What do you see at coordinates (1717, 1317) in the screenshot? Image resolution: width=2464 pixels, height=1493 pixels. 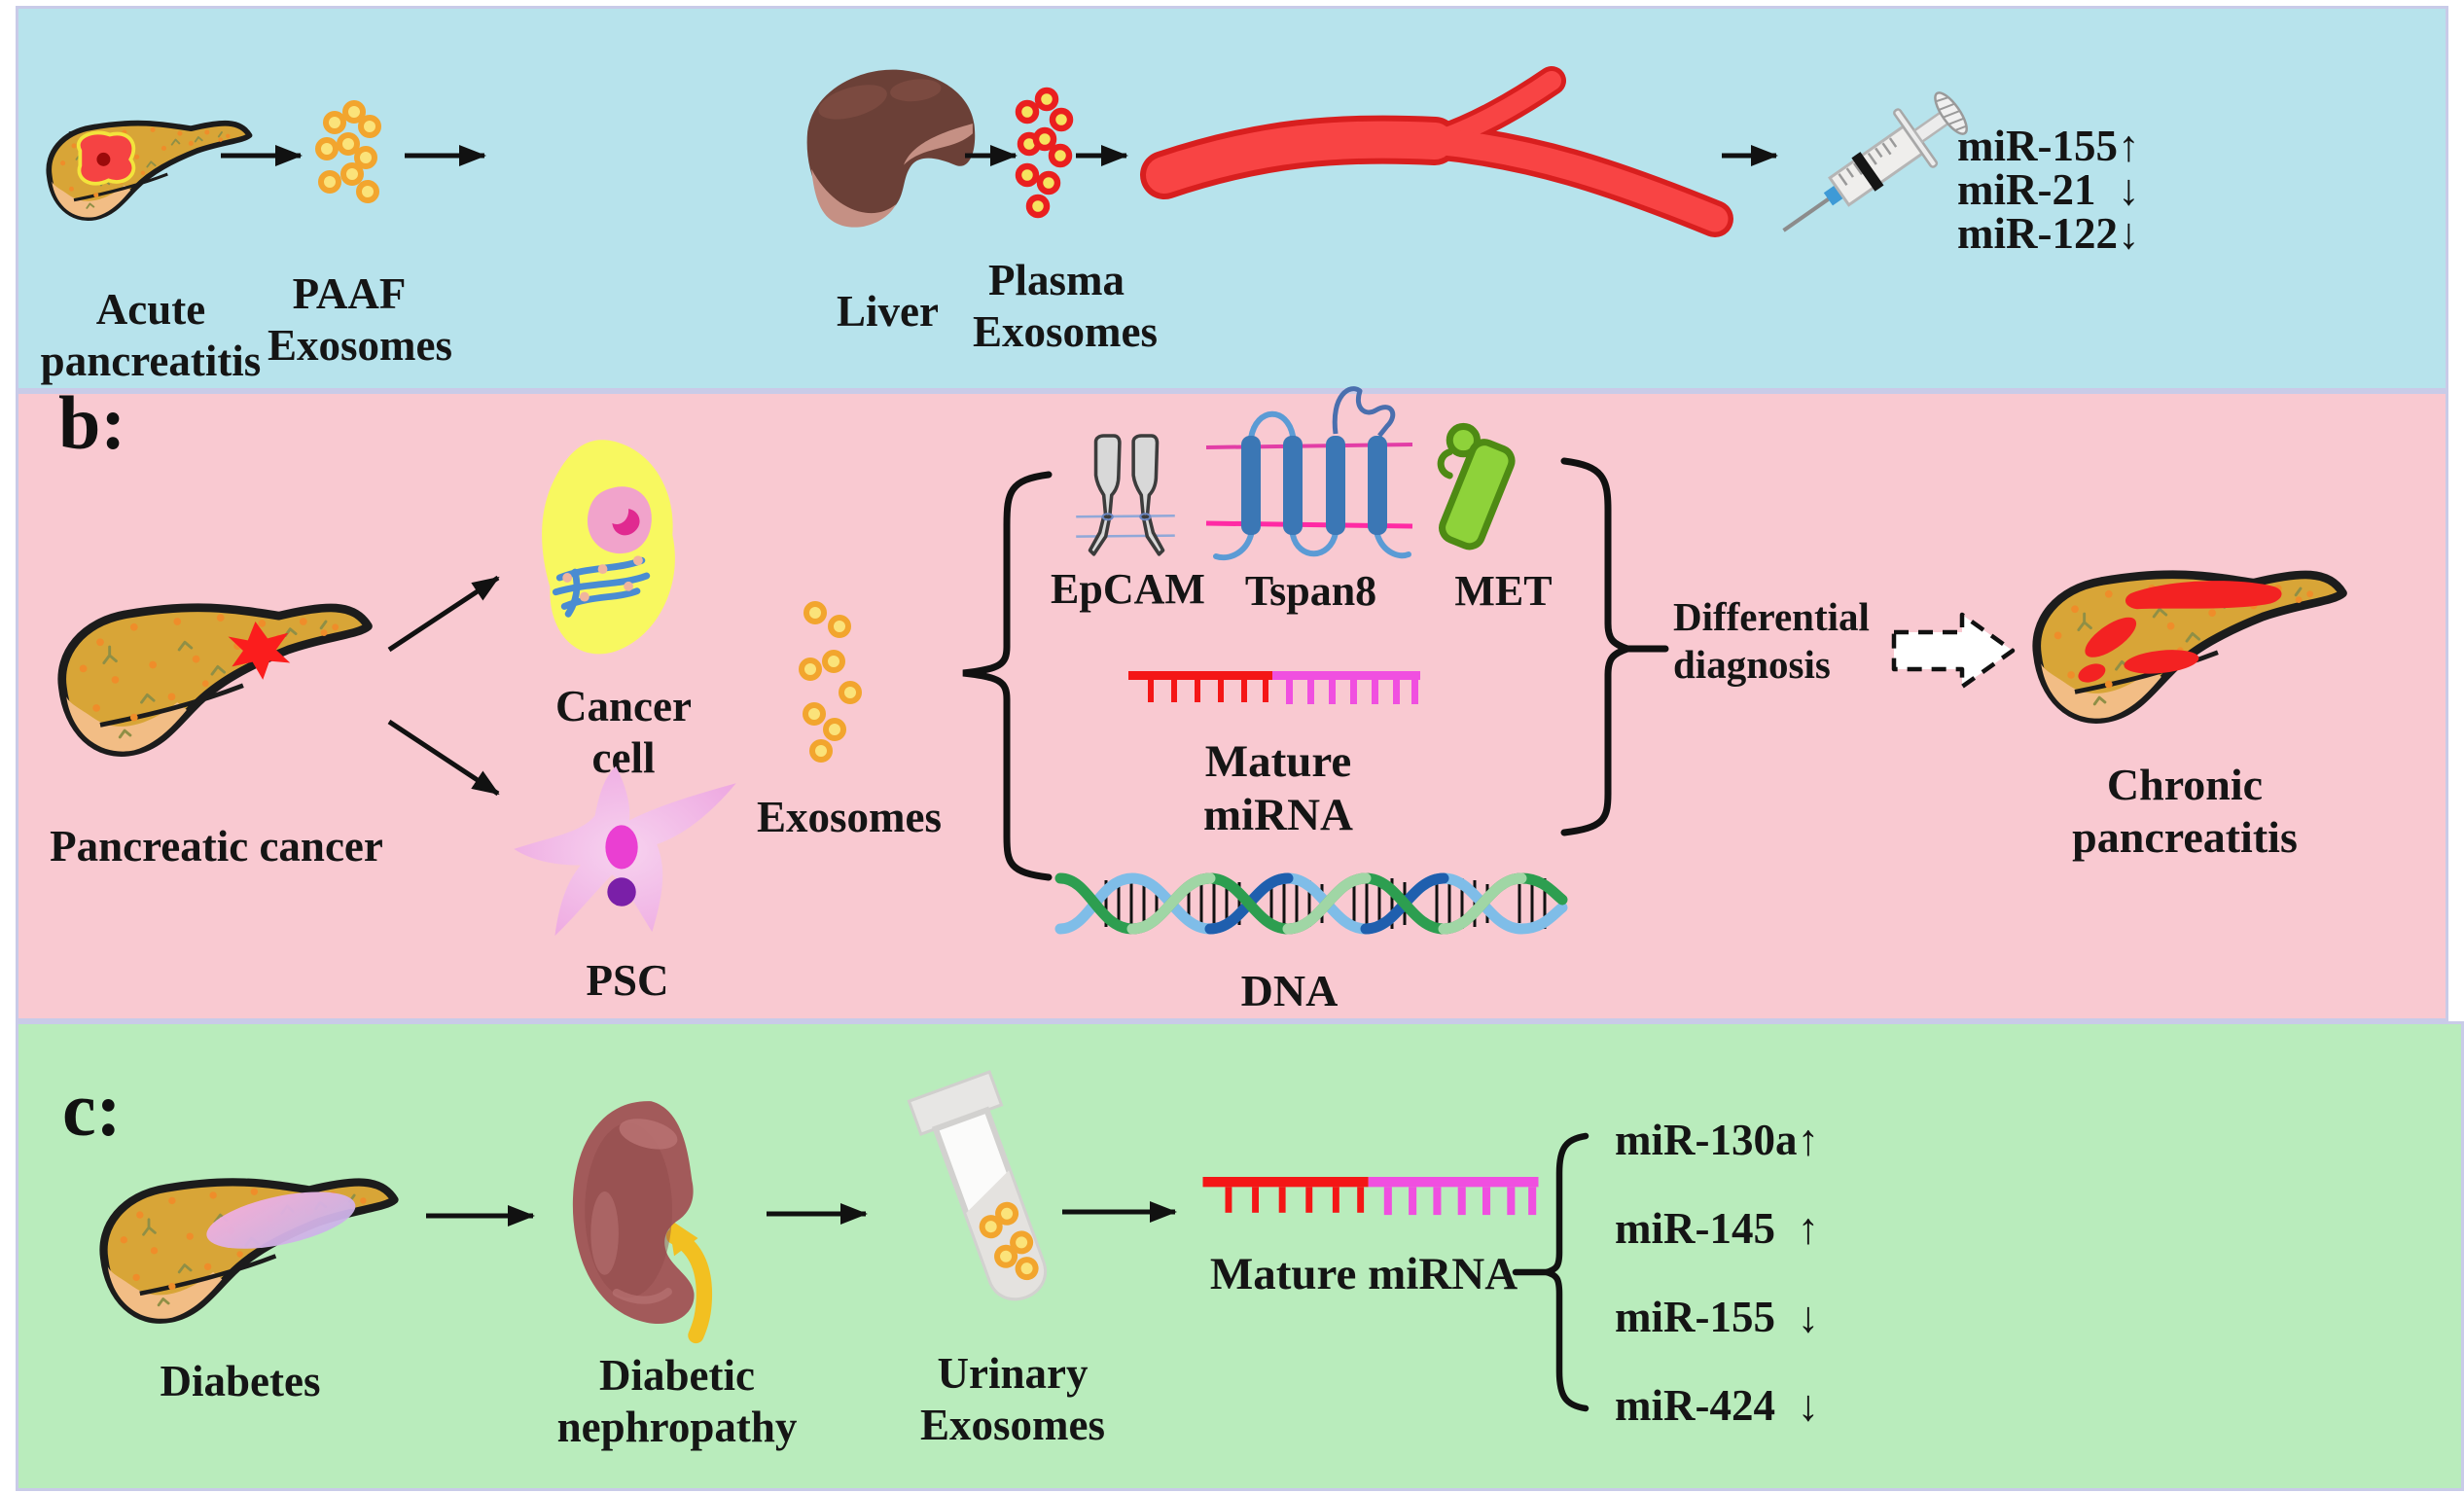 I see `mirna-c-3: miR-155 ↓` at bounding box center [1717, 1317].